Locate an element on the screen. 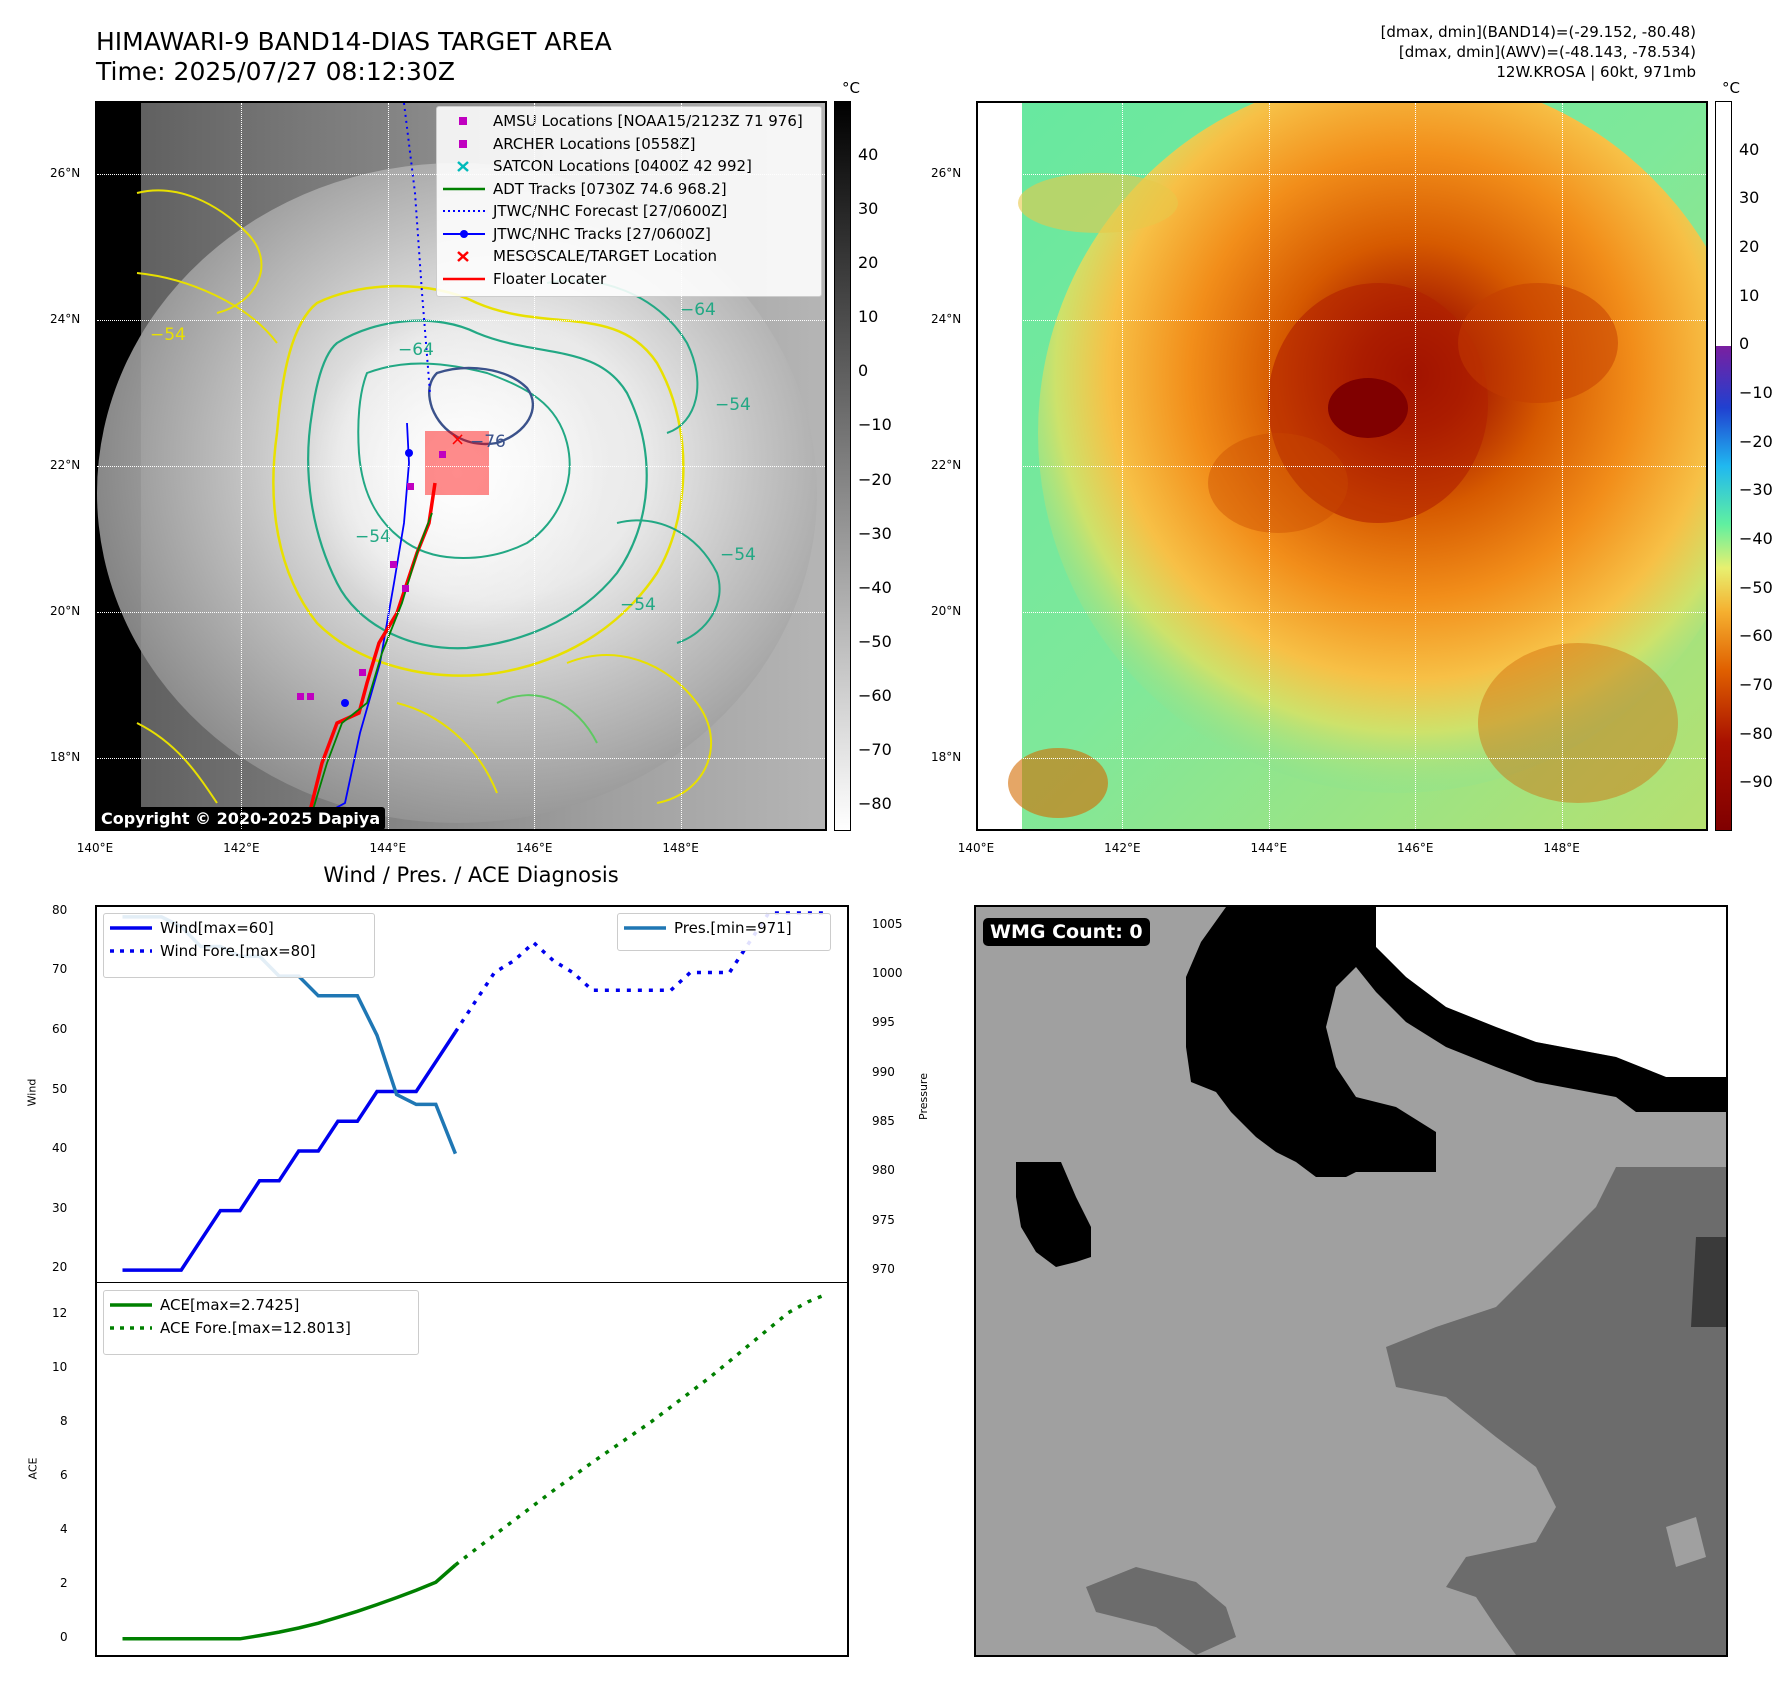 The image size is (1788, 1690). wind-legend: Wind[max=60] Wind Fore.[max=80] is located at coordinates (239, 945).